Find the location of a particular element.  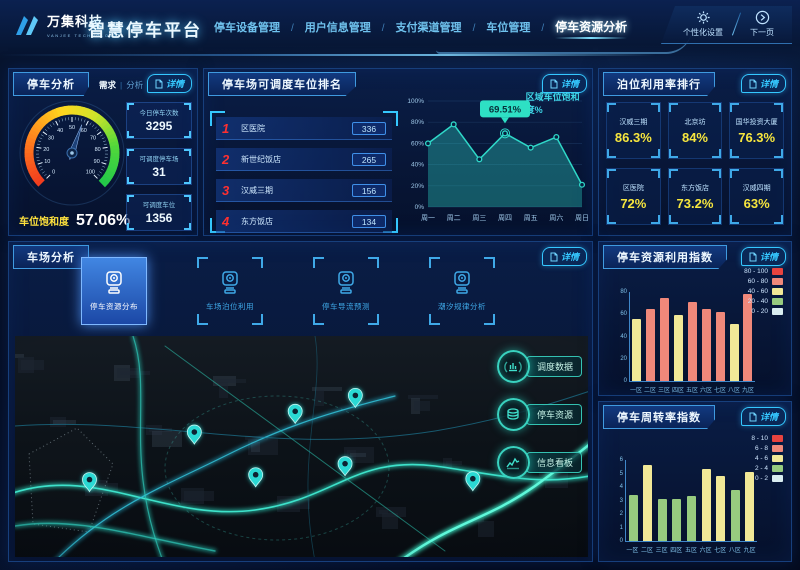

legend-label: 80 - 100 is located at coordinates (756, 271).